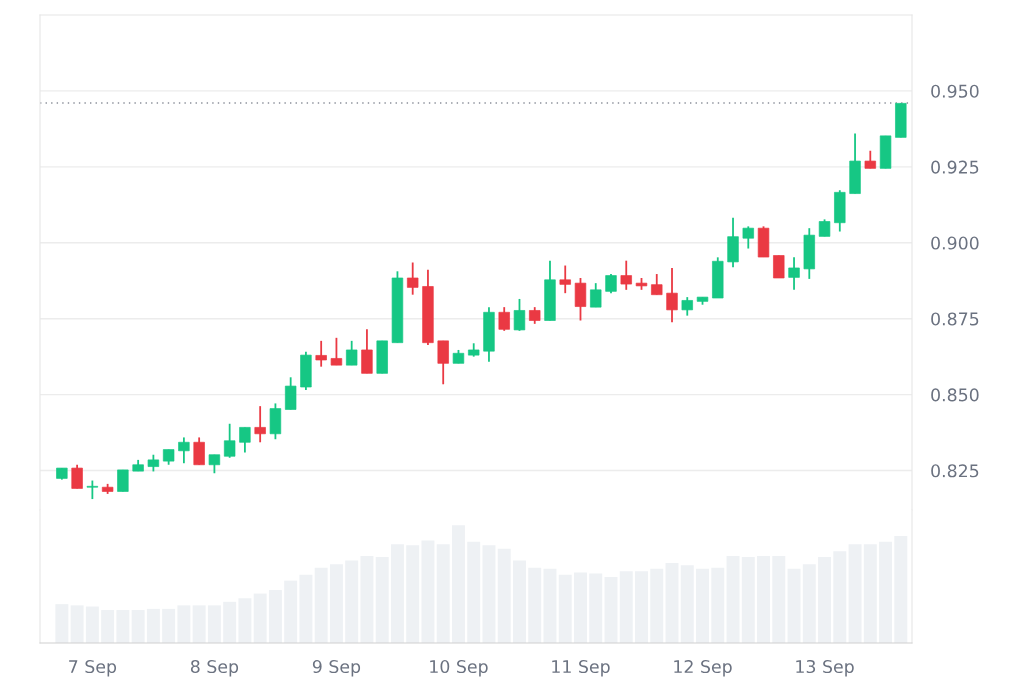  What do you see at coordinates (93, 668) in the screenshot?
I see `x-tick-label: 7 Sep` at bounding box center [93, 668].